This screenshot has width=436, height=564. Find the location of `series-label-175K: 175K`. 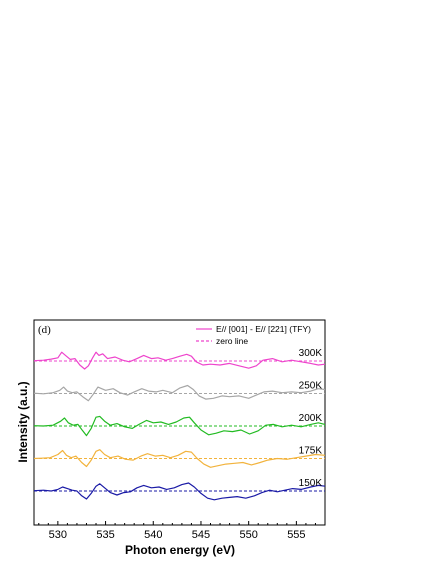

series-label-175K: 175K is located at coordinates (311, 451).